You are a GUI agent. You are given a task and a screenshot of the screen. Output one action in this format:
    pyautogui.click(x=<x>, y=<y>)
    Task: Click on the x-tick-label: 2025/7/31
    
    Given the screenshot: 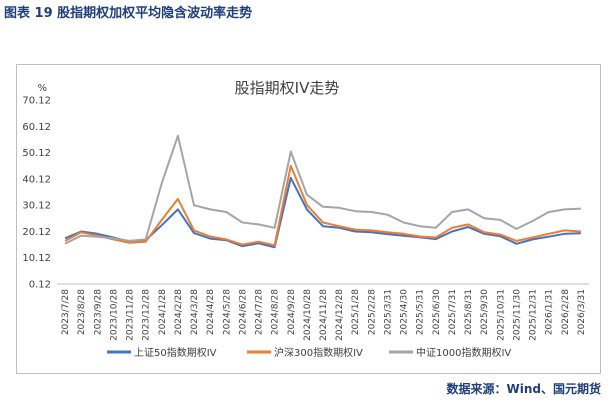 What is the action you would take?
    pyautogui.click(x=453, y=312)
    